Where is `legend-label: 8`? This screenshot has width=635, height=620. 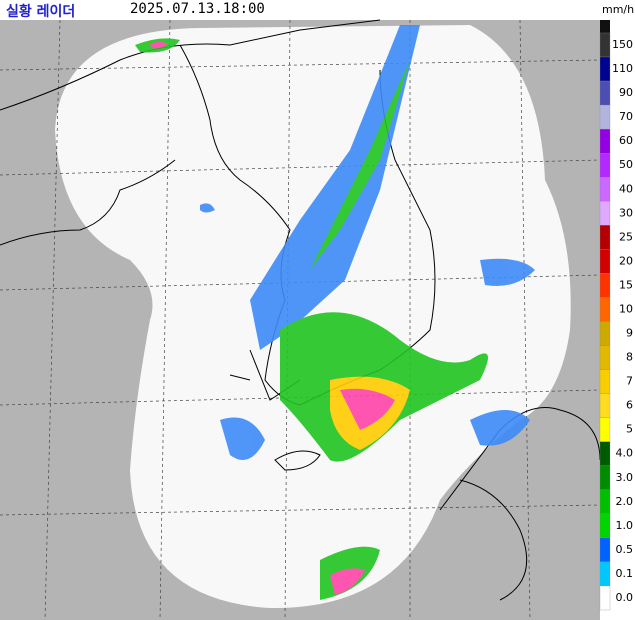
legend-label: 8 is located at coordinates (629, 357).